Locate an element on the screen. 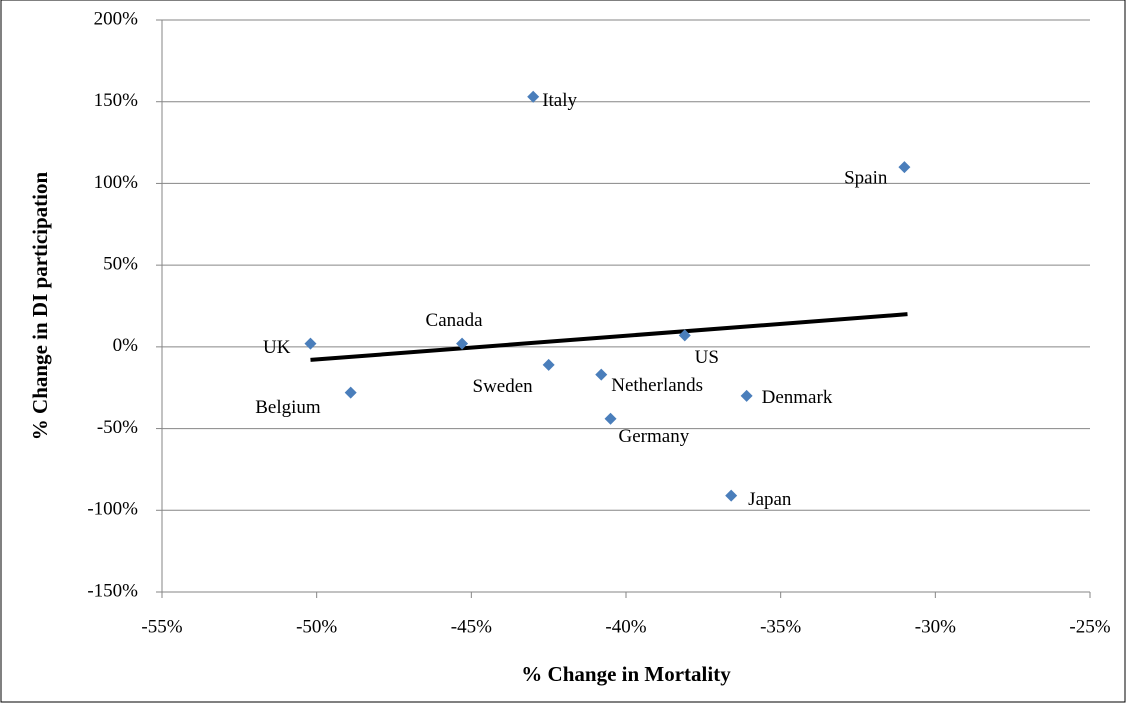 The height and width of the screenshot is (703, 1126). point-label: Germany is located at coordinates (654, 436).